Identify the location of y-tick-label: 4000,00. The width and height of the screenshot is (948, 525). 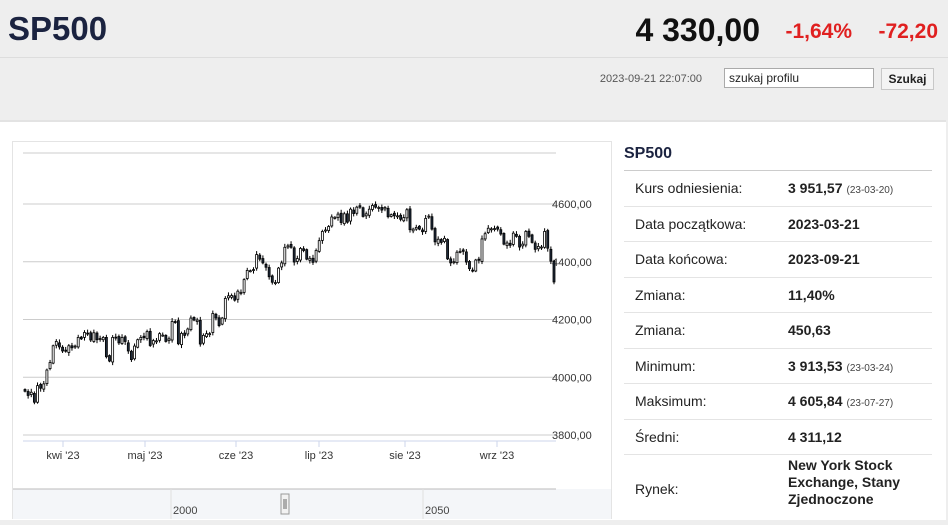
(572, 378).